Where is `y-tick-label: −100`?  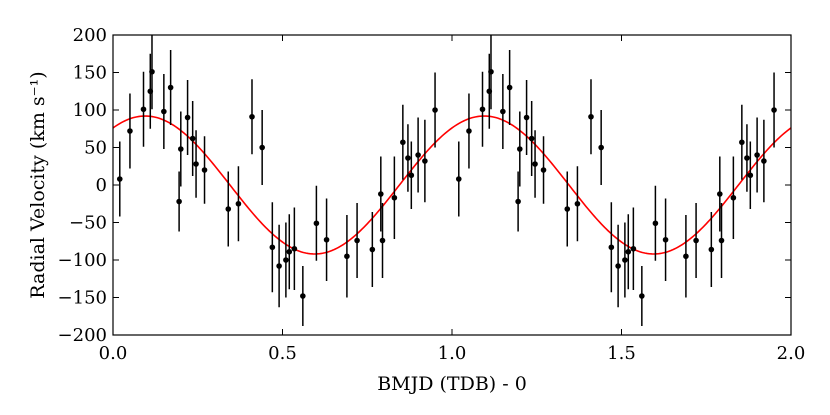
y-tick-label: −100 is located at coordinates (82, 260).